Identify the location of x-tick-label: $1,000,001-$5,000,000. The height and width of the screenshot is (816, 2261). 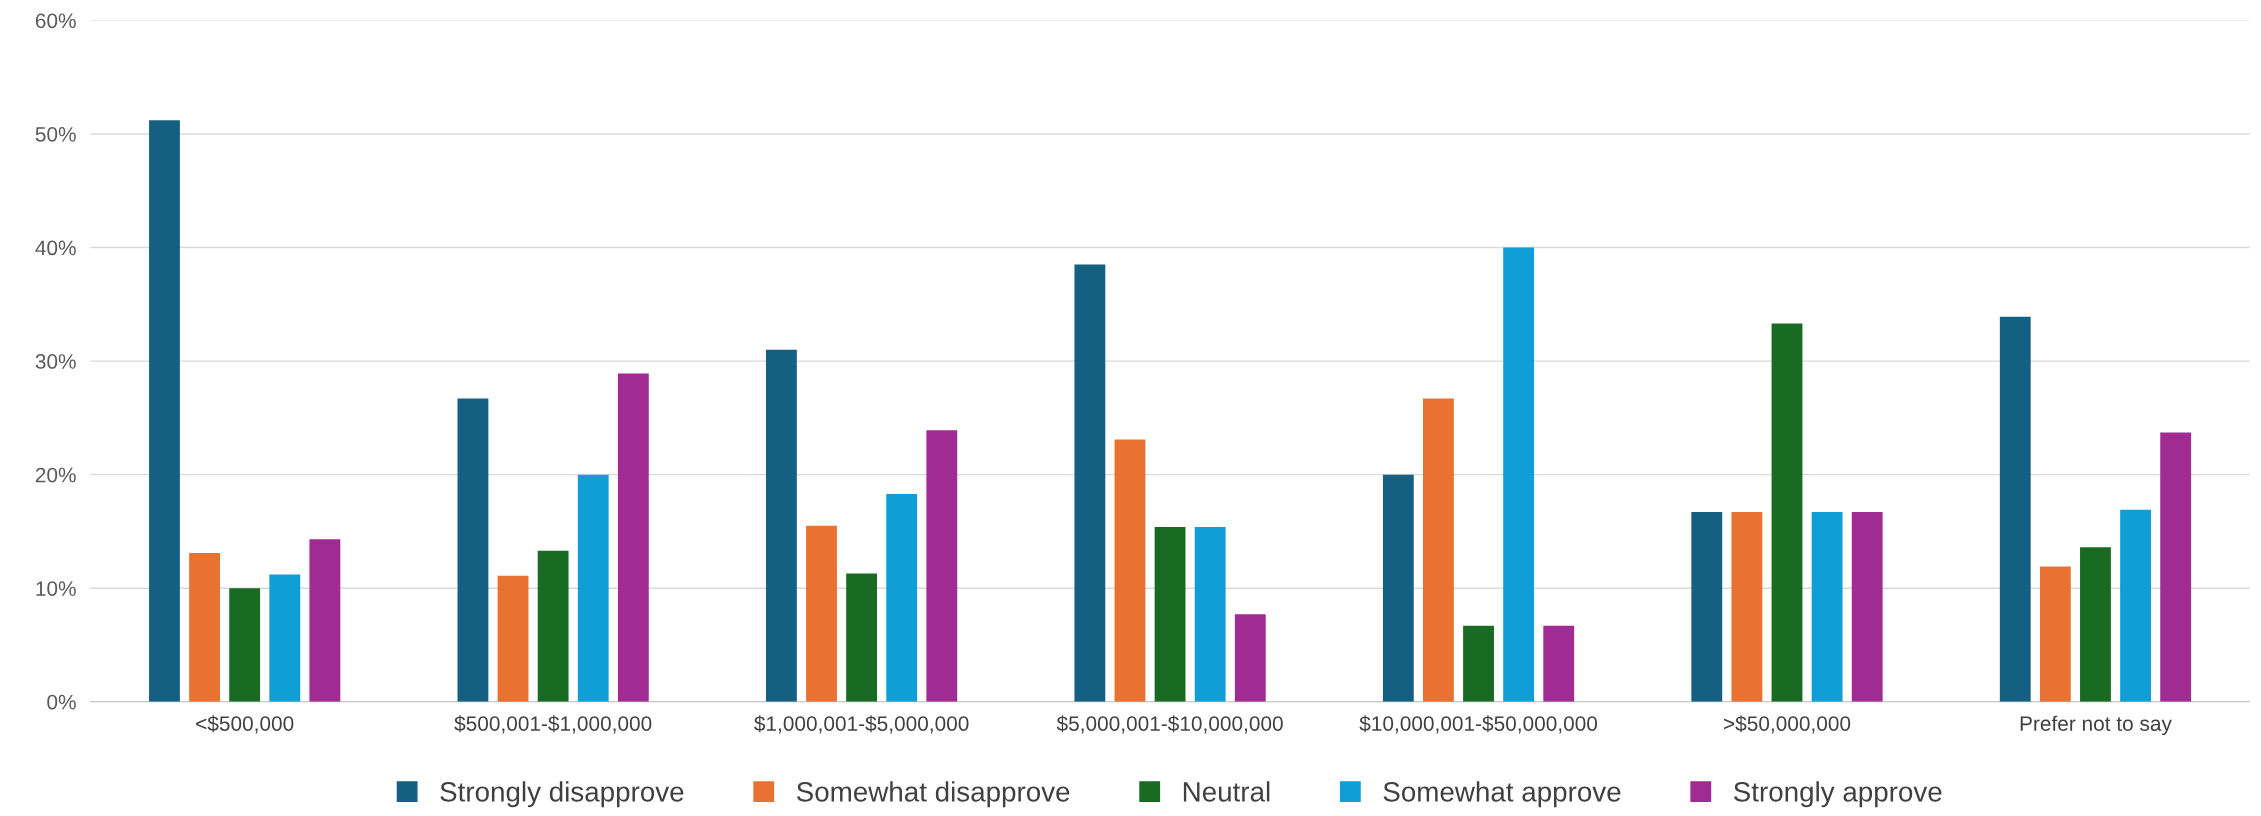
(861, 724).